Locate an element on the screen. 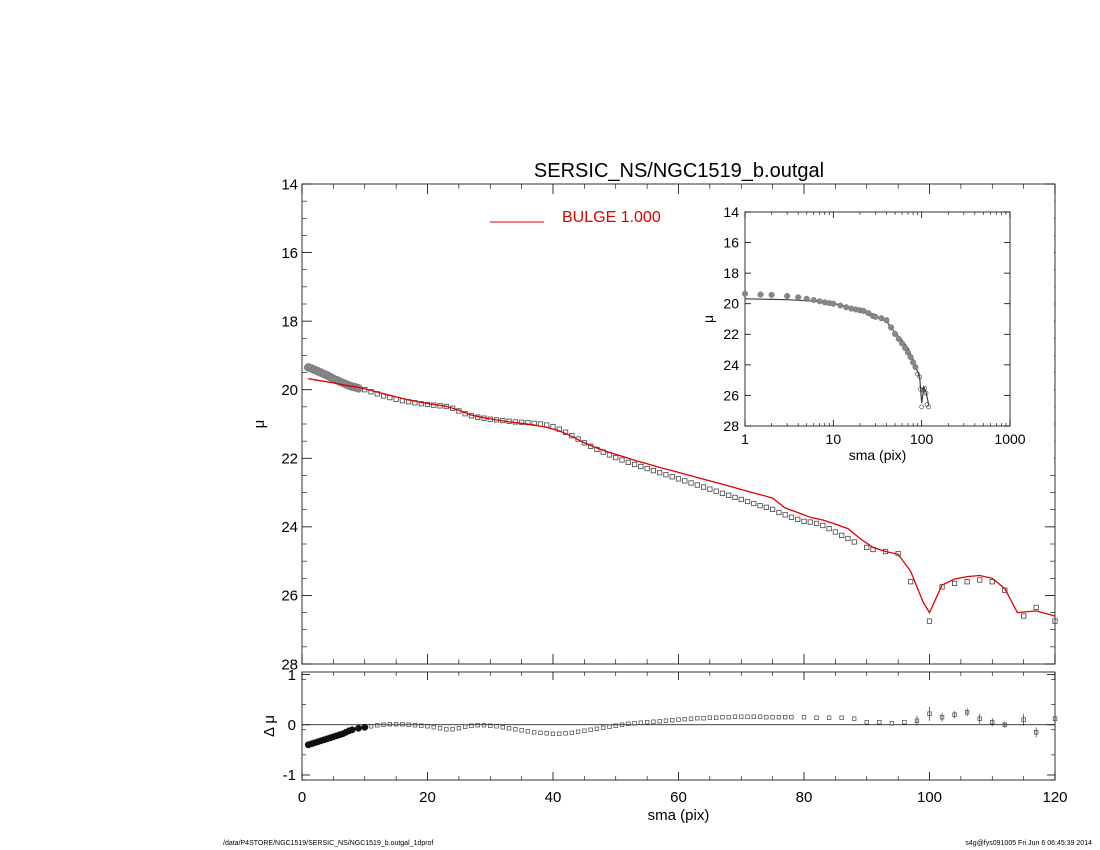 The height and width of the screenshot is (850, 1100). x-tick-label: 120 is located at coordinates (1054, 797).